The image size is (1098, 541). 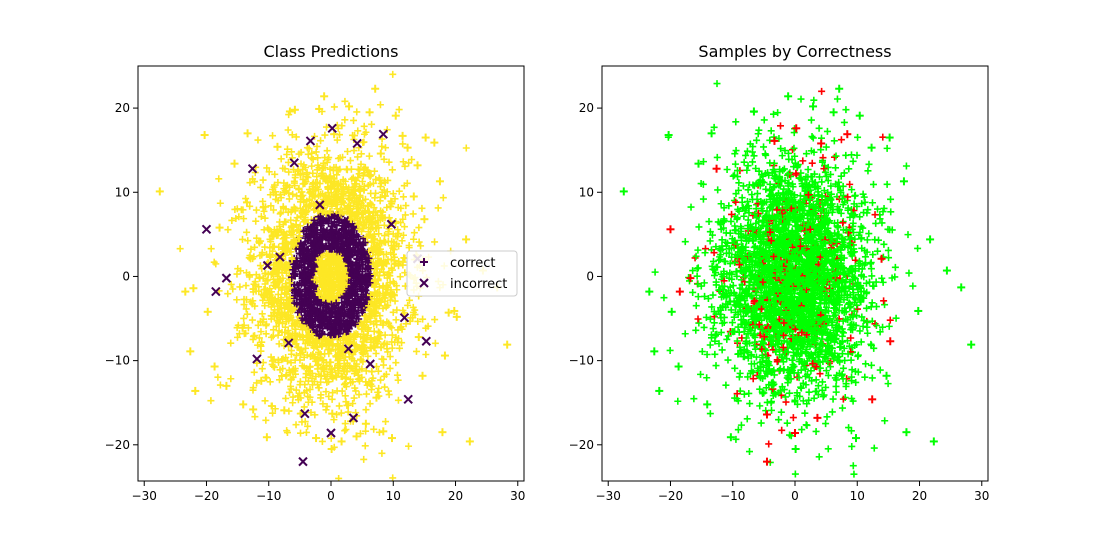 What do you see at coordinates (122, 192) in the screenshot?
I see `y-tick-label: 10` at bounding box center [122, 192].